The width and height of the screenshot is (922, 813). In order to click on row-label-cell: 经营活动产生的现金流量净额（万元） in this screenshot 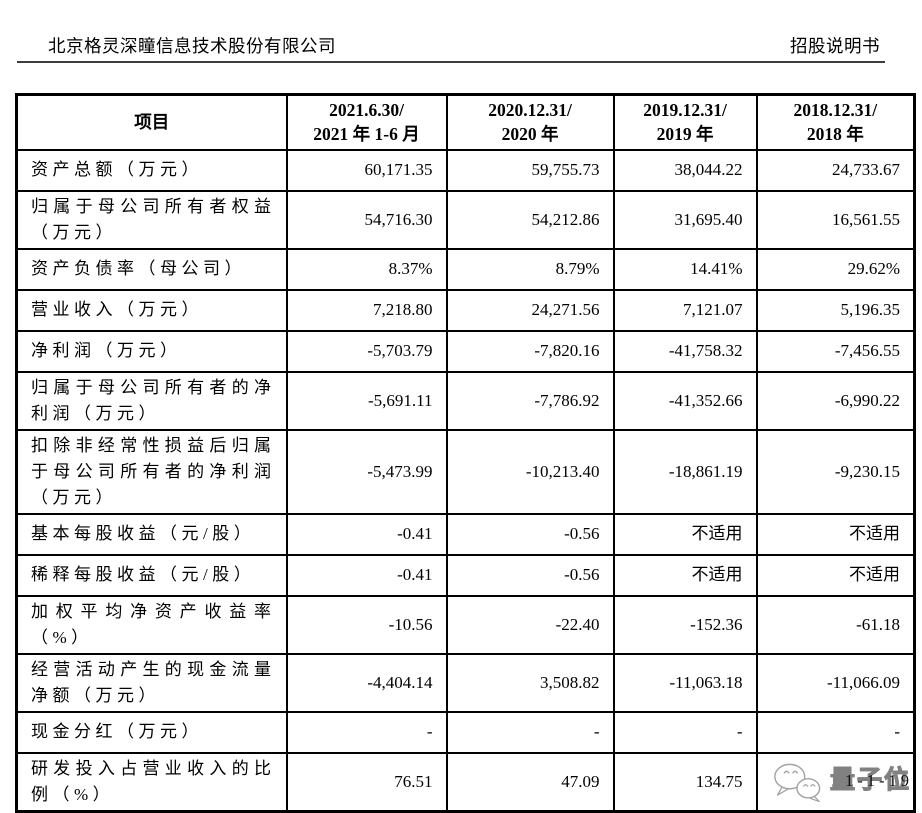, I will do `click(151, 682)`.